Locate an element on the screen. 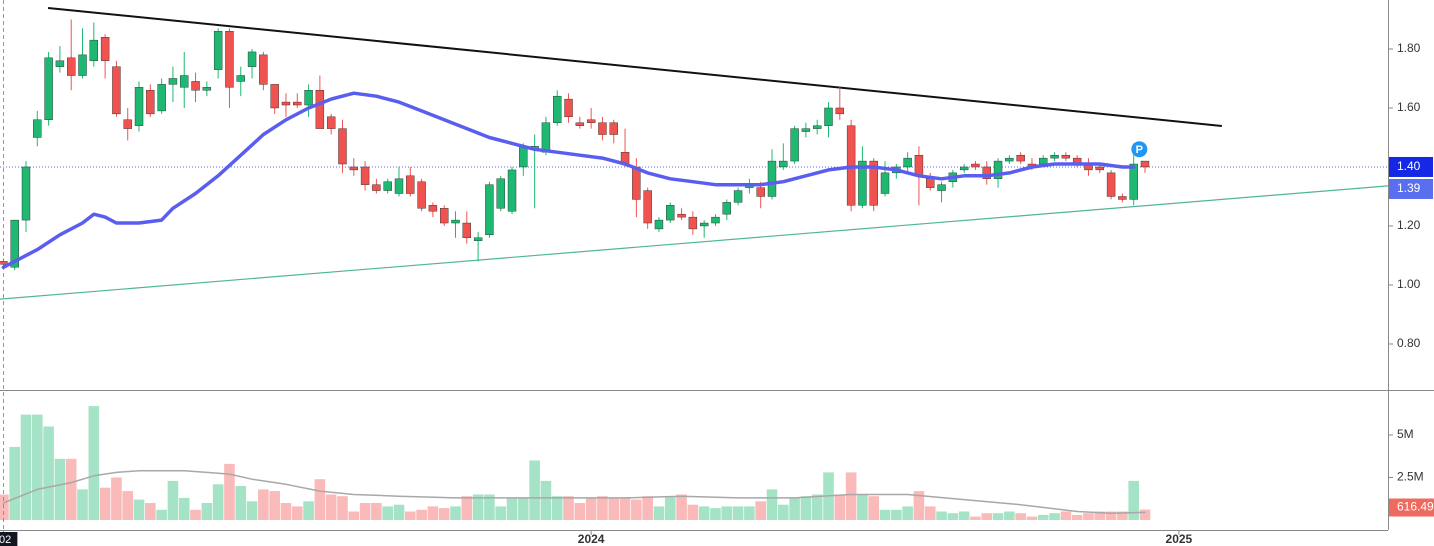 This screenshot has width=1434, height=546. y-tick-label: 1.20 is located at coordinates (1409, 225).